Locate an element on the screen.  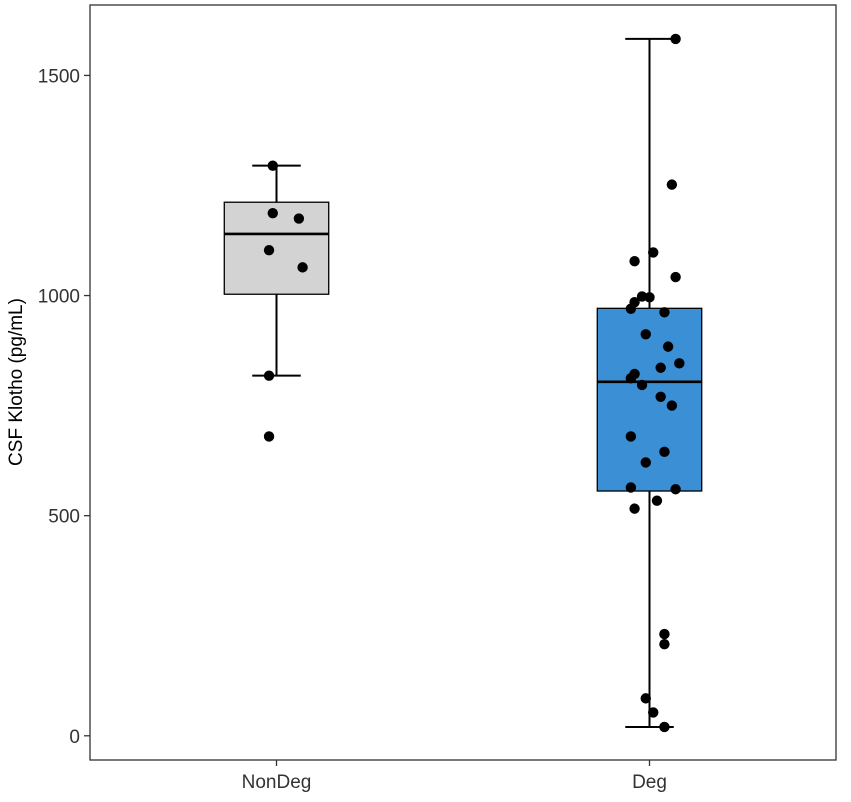
y-tick-label: 500 is located at coordinates (64, 517).